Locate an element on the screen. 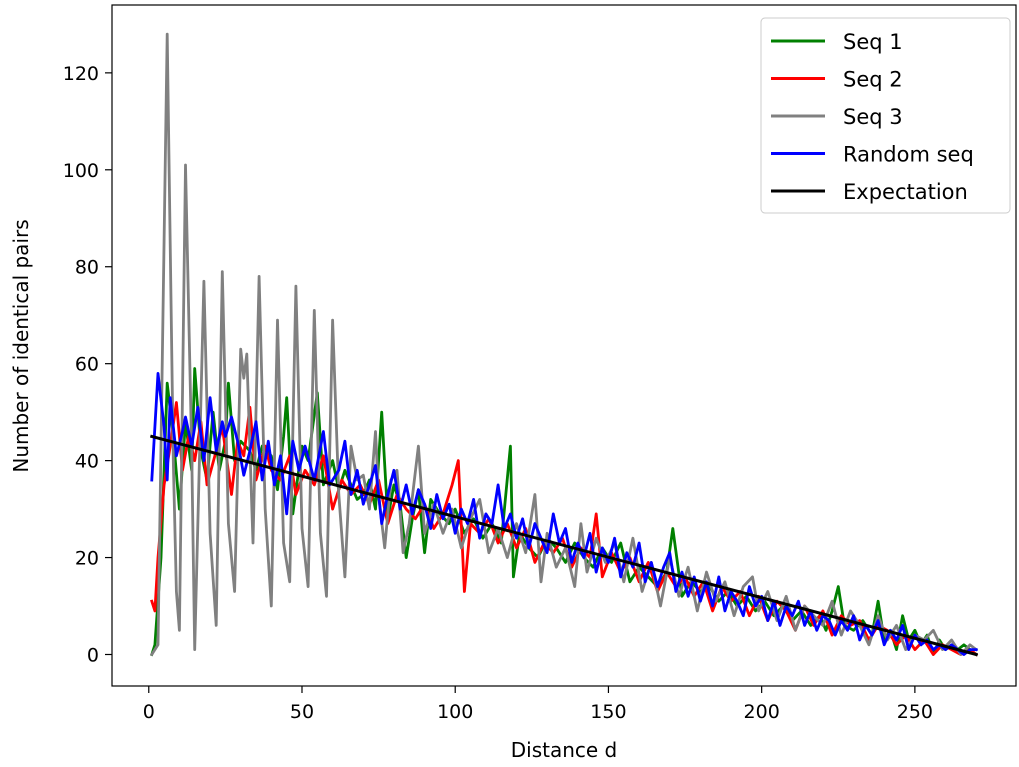  y-tick-label: 40 is located at coordinates (87, 462).